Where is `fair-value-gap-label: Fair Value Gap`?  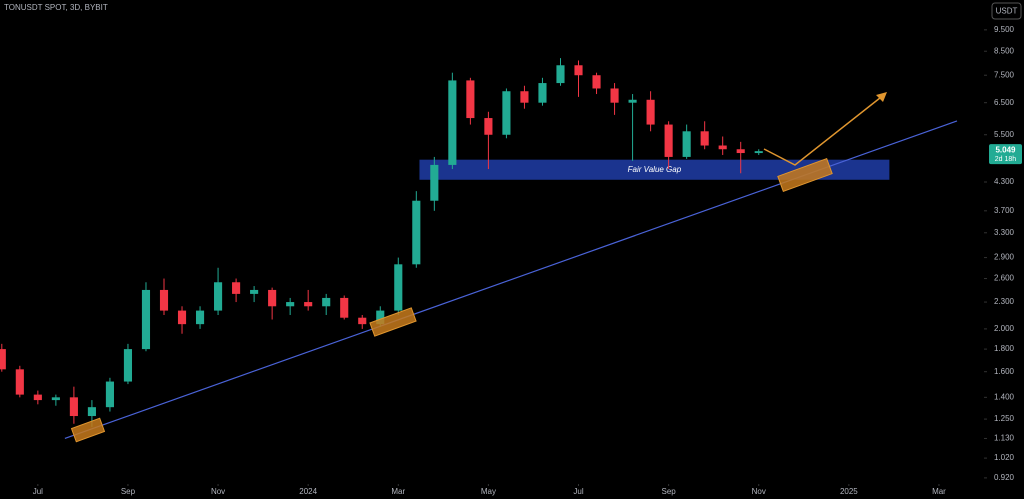
fair-value-gap-label: Fair Value Gap is located at coordinates (655, 169).